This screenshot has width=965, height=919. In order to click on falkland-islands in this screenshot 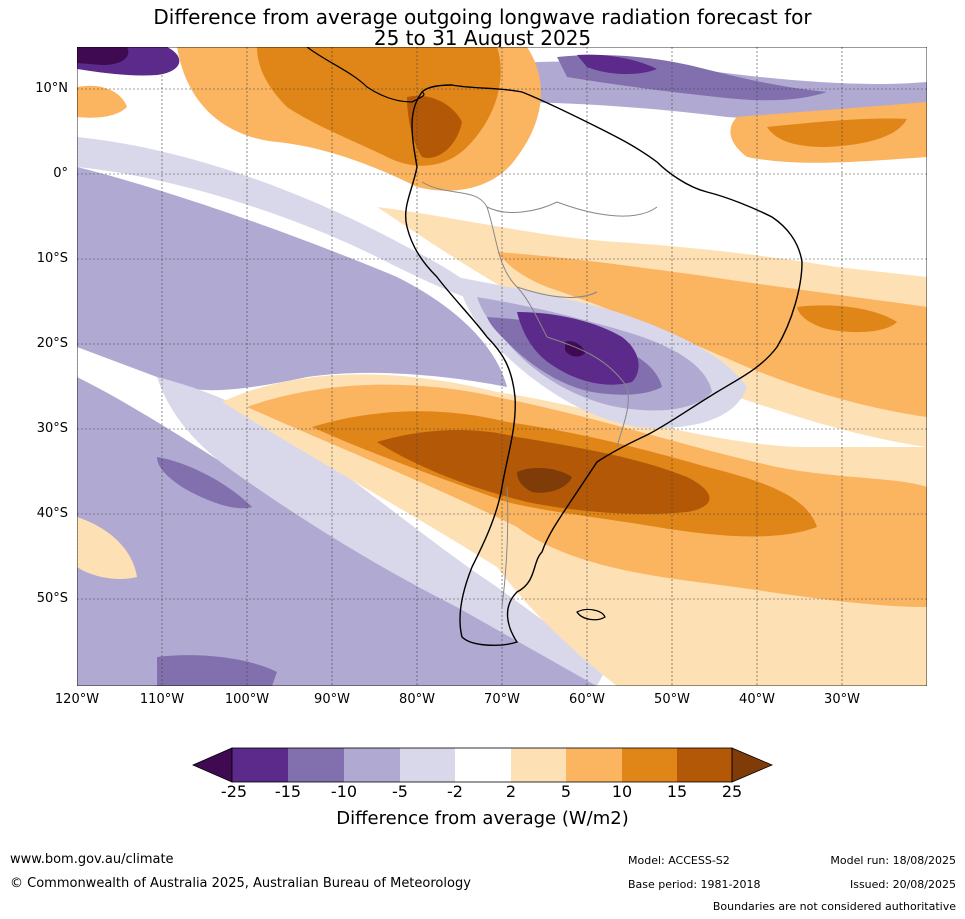, I will do `click(591, 614)`.